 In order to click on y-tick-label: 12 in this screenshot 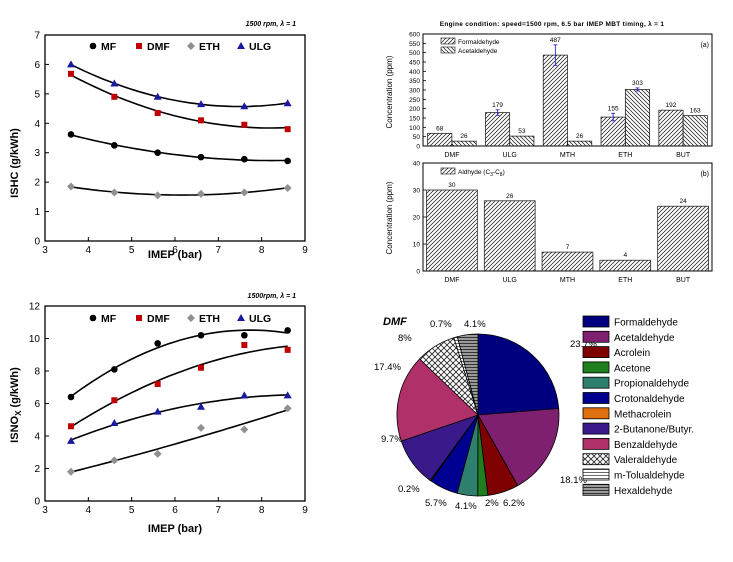, I will do `click(35, 307)`.